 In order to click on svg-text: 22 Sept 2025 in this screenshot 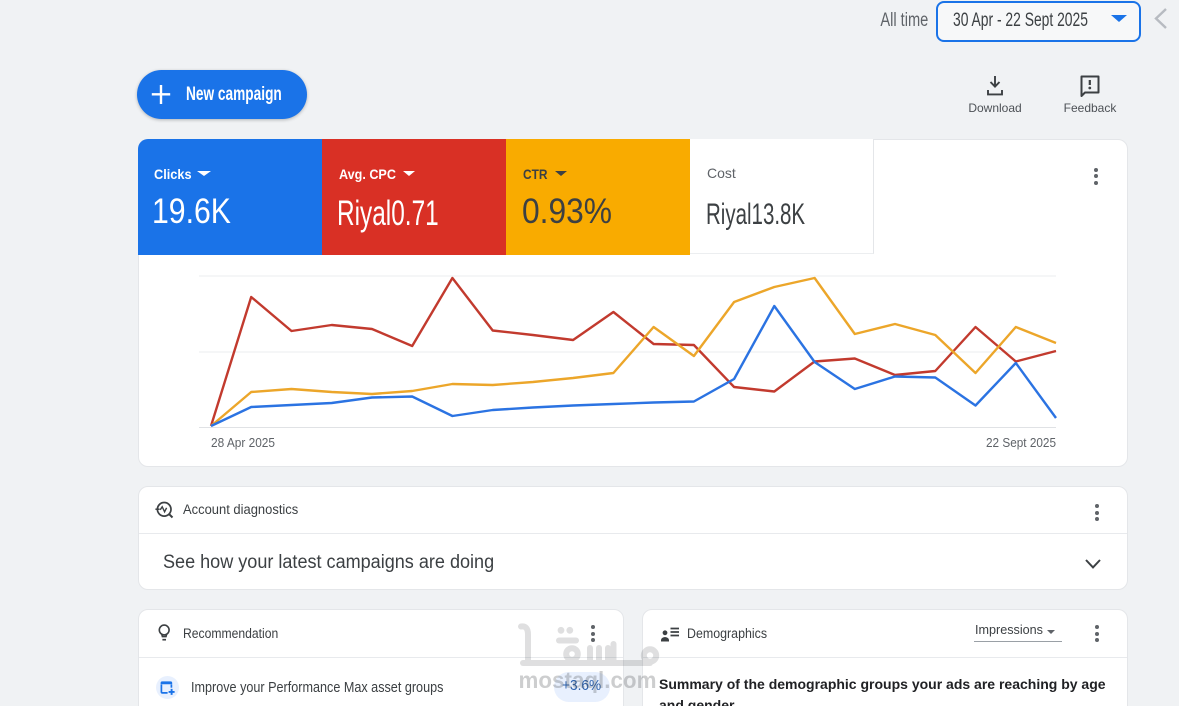, I will do `click(1021, 443)`.